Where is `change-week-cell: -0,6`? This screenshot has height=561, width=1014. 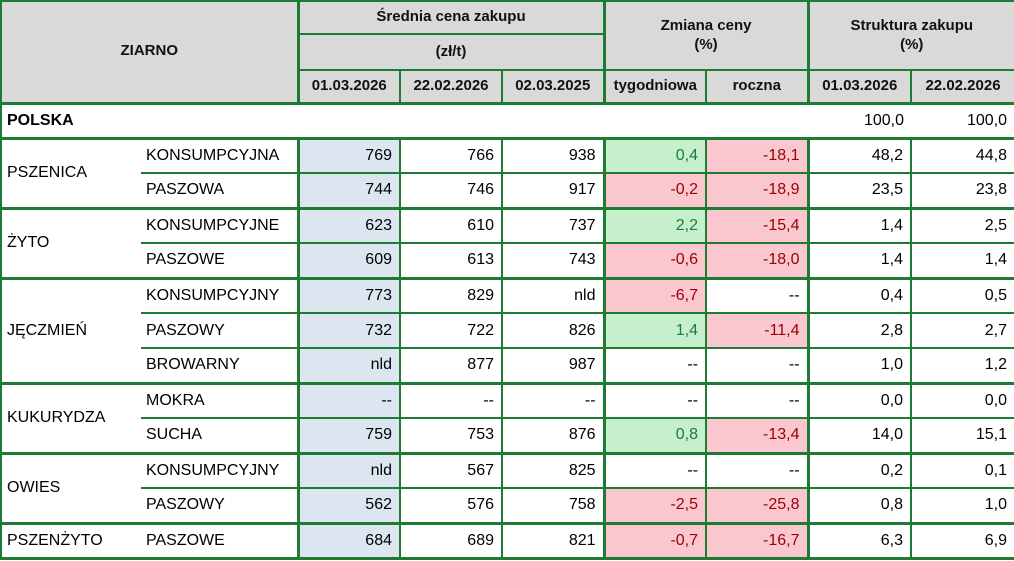
change-week-cell: -0,6 is located at coordinates (655, 260).